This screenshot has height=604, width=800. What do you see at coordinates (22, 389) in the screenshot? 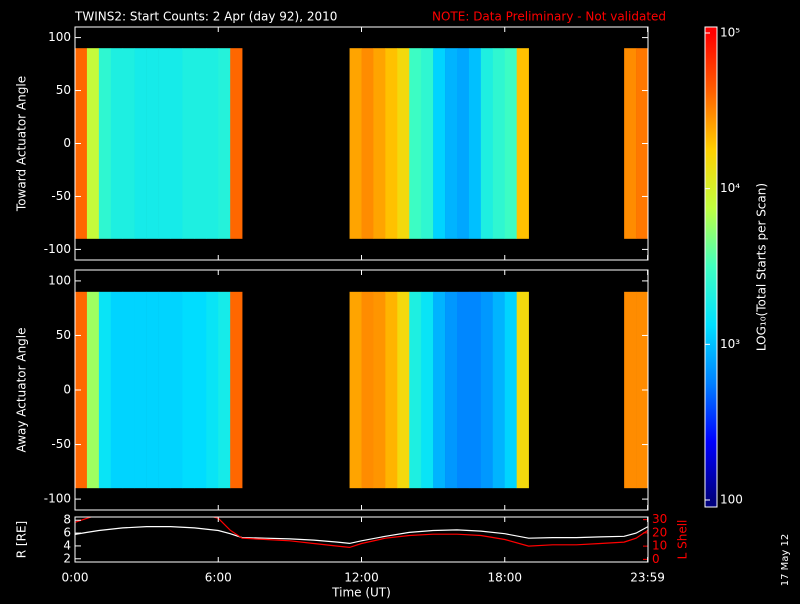
I see `y-axis-label: Away Actuator Angle` at bounding box center [22, 389].